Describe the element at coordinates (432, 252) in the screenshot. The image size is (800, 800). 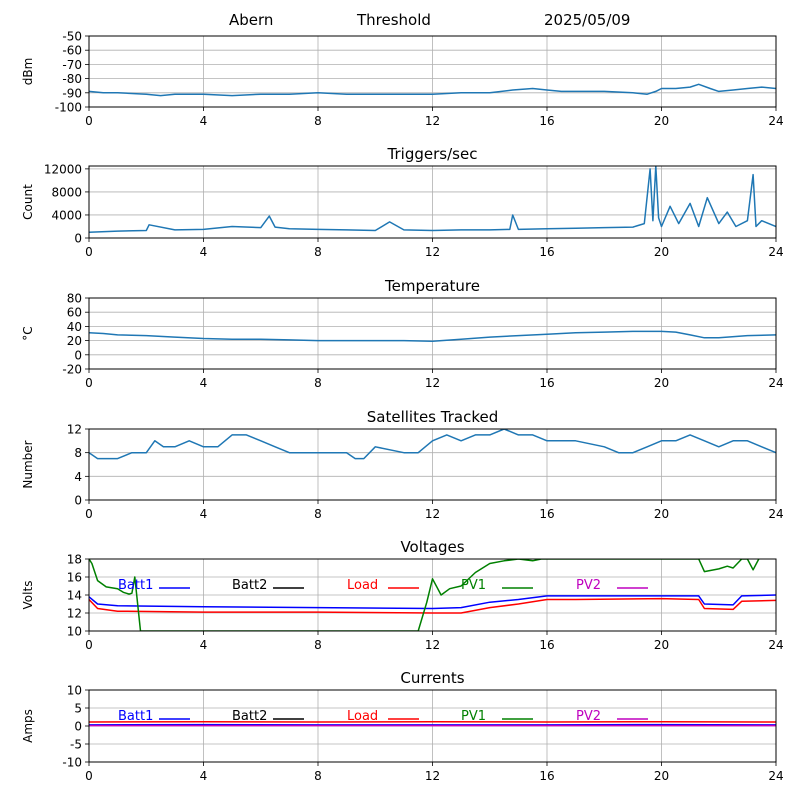
I see `triggers-xtick-label: 12` at that location.